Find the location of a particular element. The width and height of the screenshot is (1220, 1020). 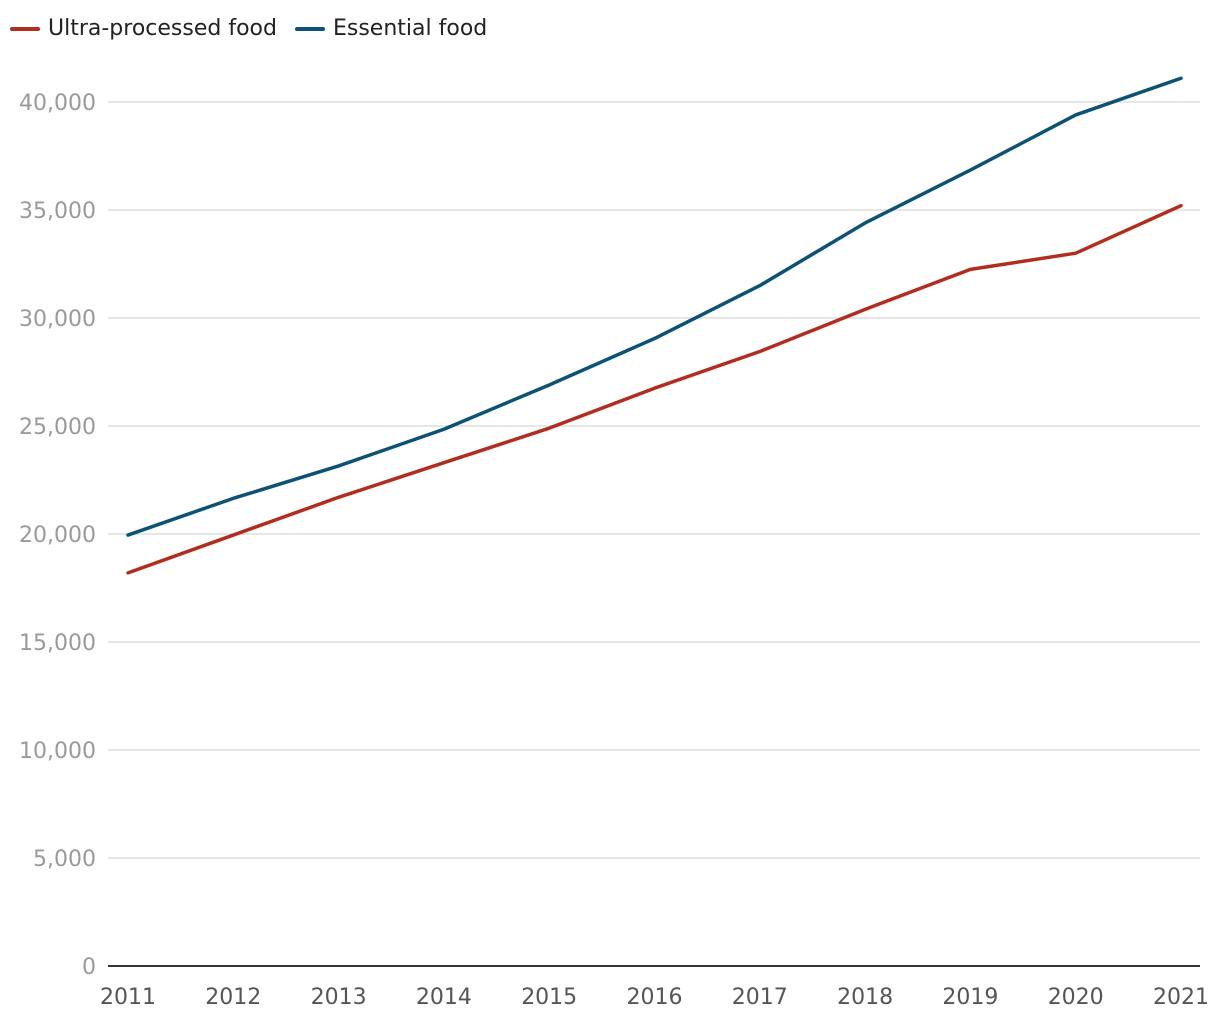

y-tick-label: 20,000 is located at coordinates (57, 535).